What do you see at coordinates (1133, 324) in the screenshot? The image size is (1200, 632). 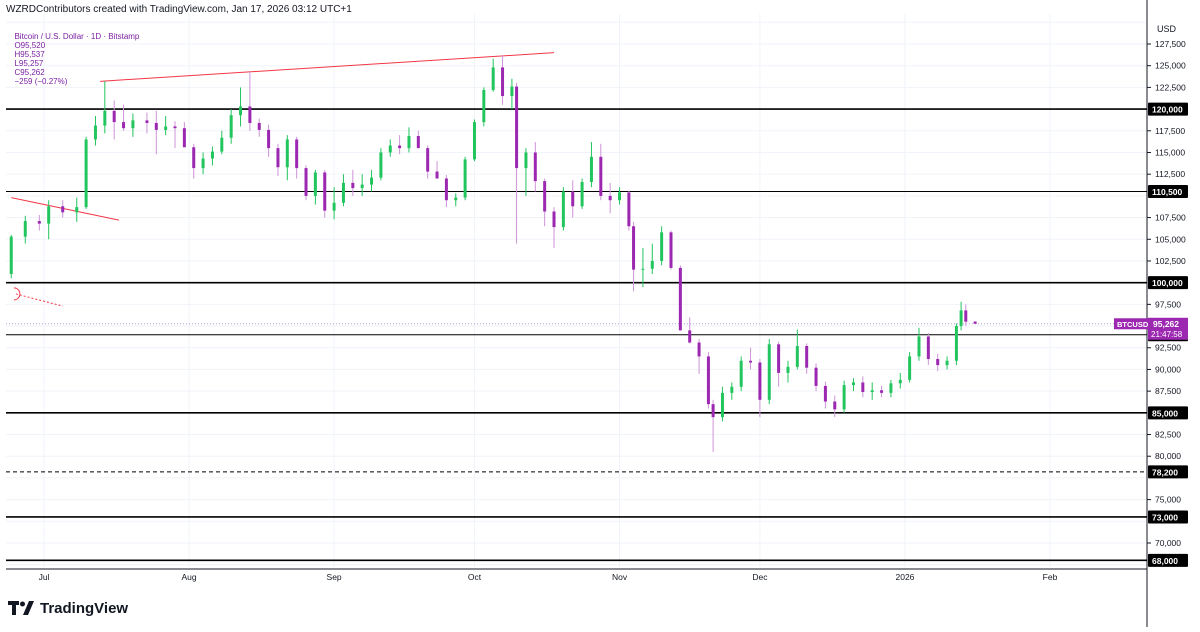 I see `symbol-tag: BTCUSD` at bounding box center [1133, 324].